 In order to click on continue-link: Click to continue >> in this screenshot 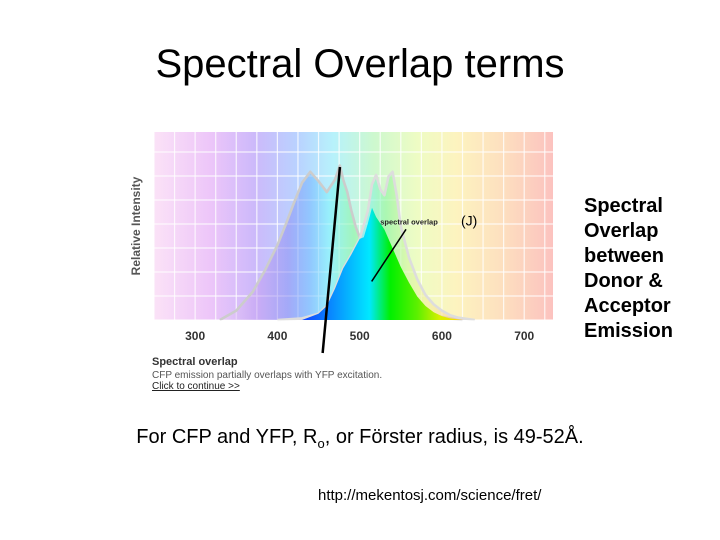, I will do `click(196, 386)`.